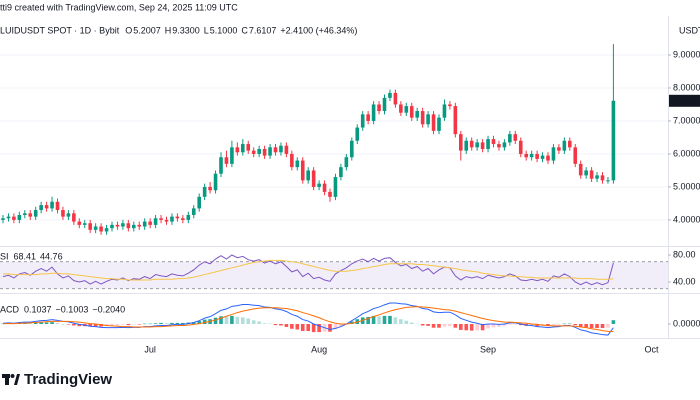  Describe the element at coordinates (128, 30) in the screenshot. I see `ohlc-name: O` at that location.